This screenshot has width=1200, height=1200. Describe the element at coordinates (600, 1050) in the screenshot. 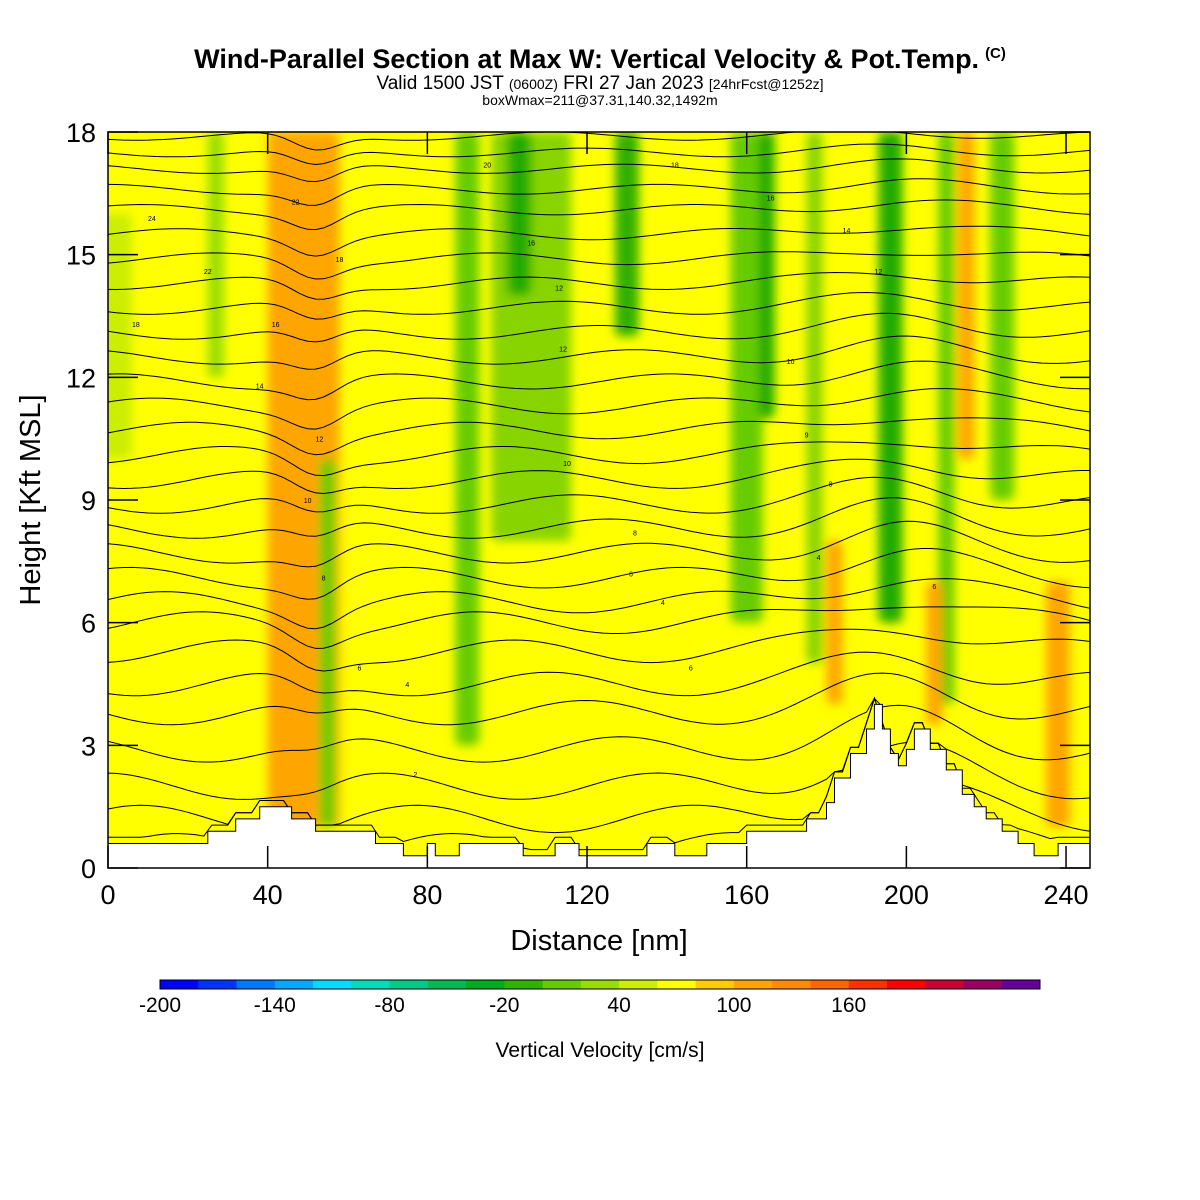

I see `colorbar-title: Vertical Velocity [cm/s]` at that location.